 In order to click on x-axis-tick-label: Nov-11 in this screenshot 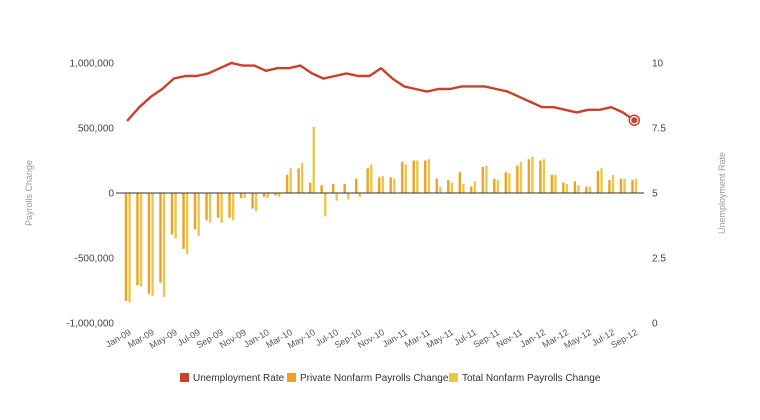, I will do `click(510, 338)`.